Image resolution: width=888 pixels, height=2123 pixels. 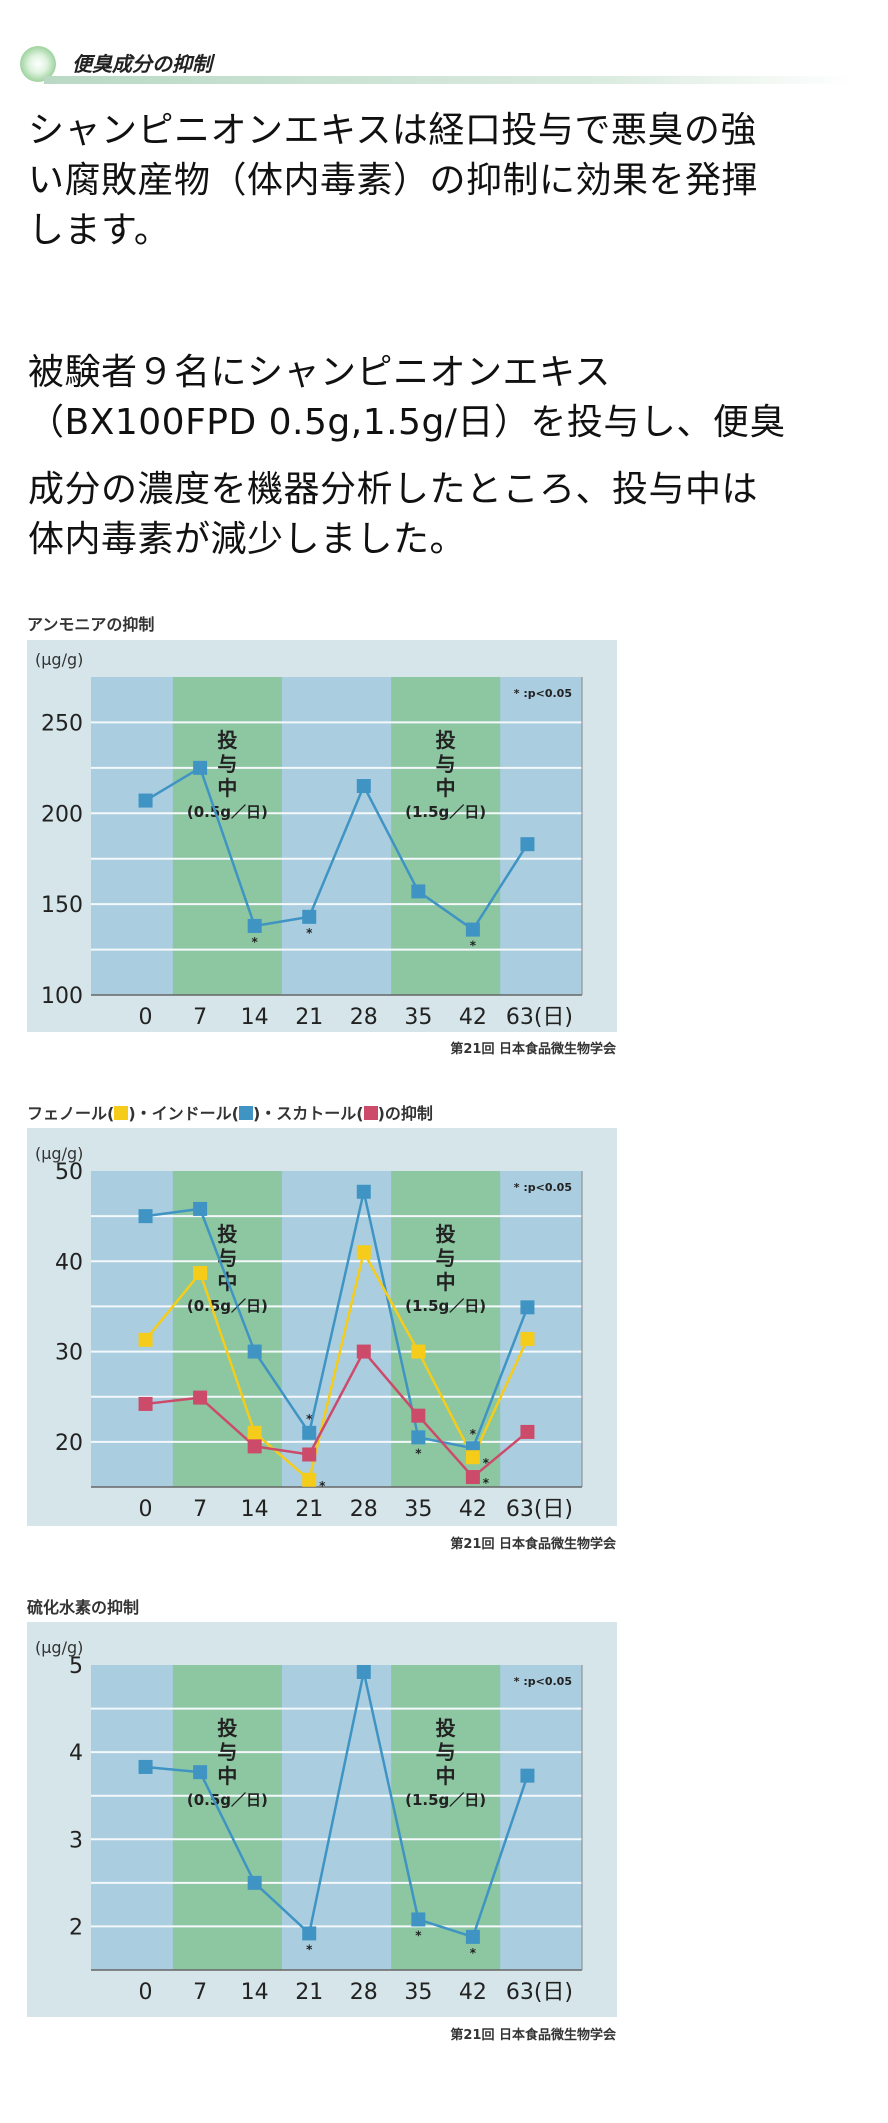 What do you see at coordinates (308, 1113) in the screenshot?
I see `title-part: )・スカトール(` at bounding box center [308, 1113].